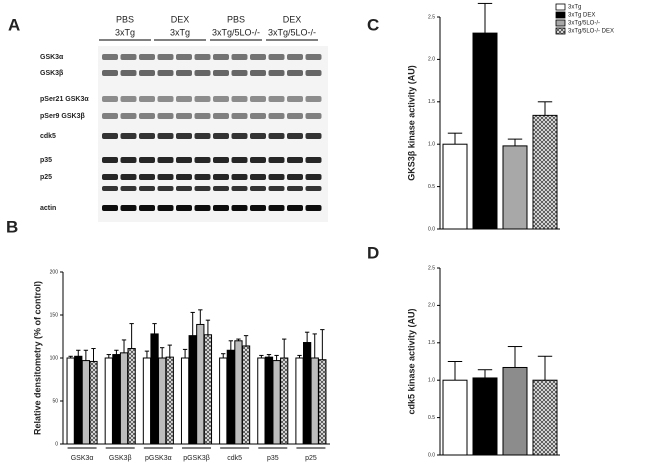 The image size is (649, 473). Describe the element at coordinates (373, 252) in the screenshot. I see `panel-label: D` at that location.